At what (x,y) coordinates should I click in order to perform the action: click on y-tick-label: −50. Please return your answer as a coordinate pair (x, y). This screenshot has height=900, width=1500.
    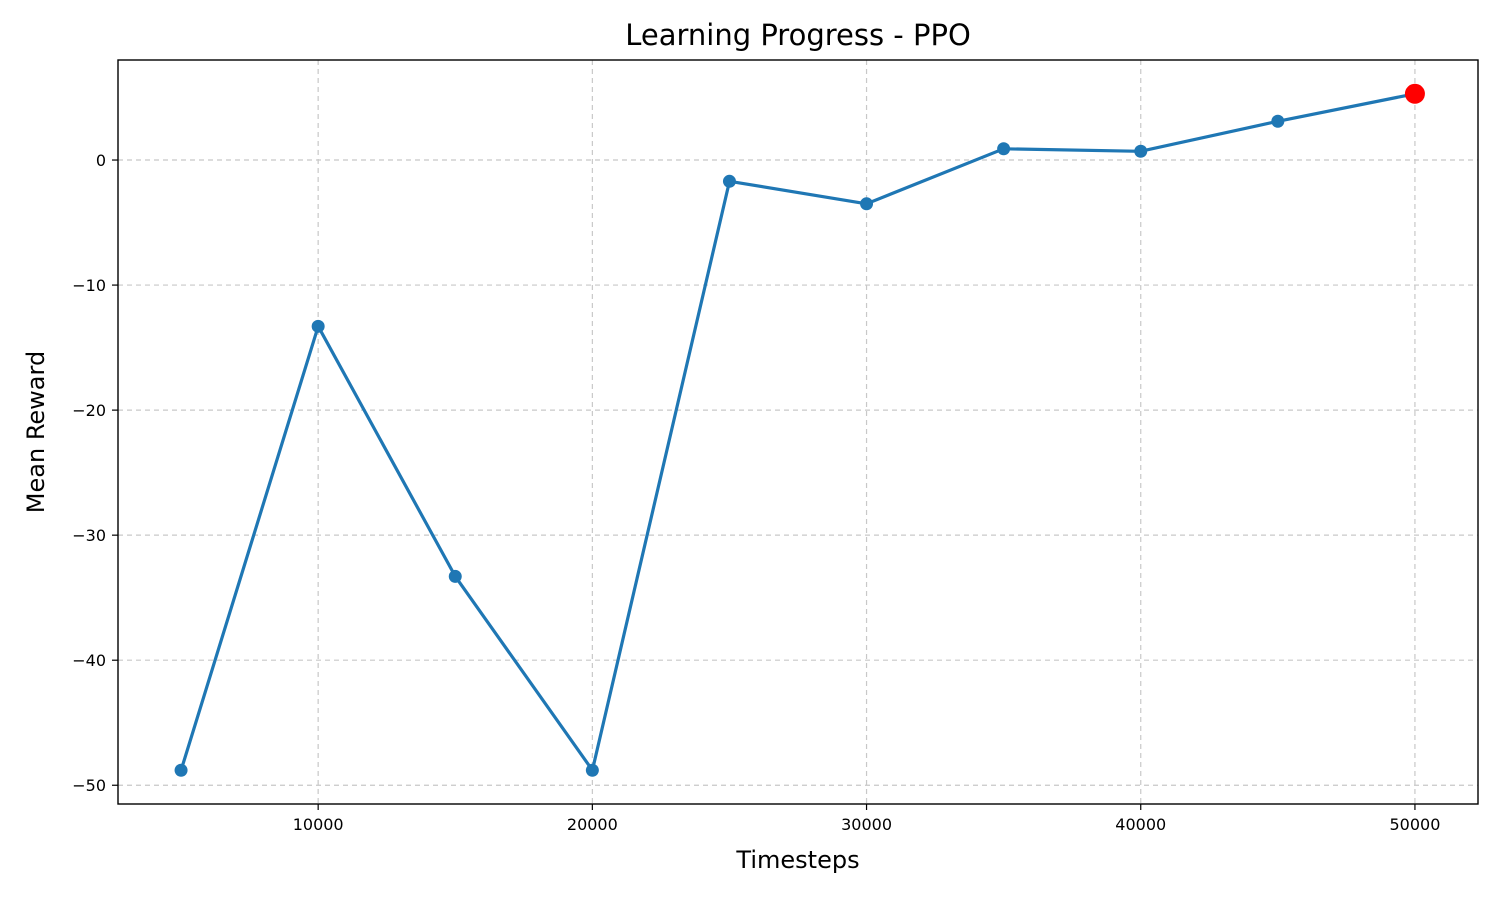
    Looking at the image, I should click on (89, 785).